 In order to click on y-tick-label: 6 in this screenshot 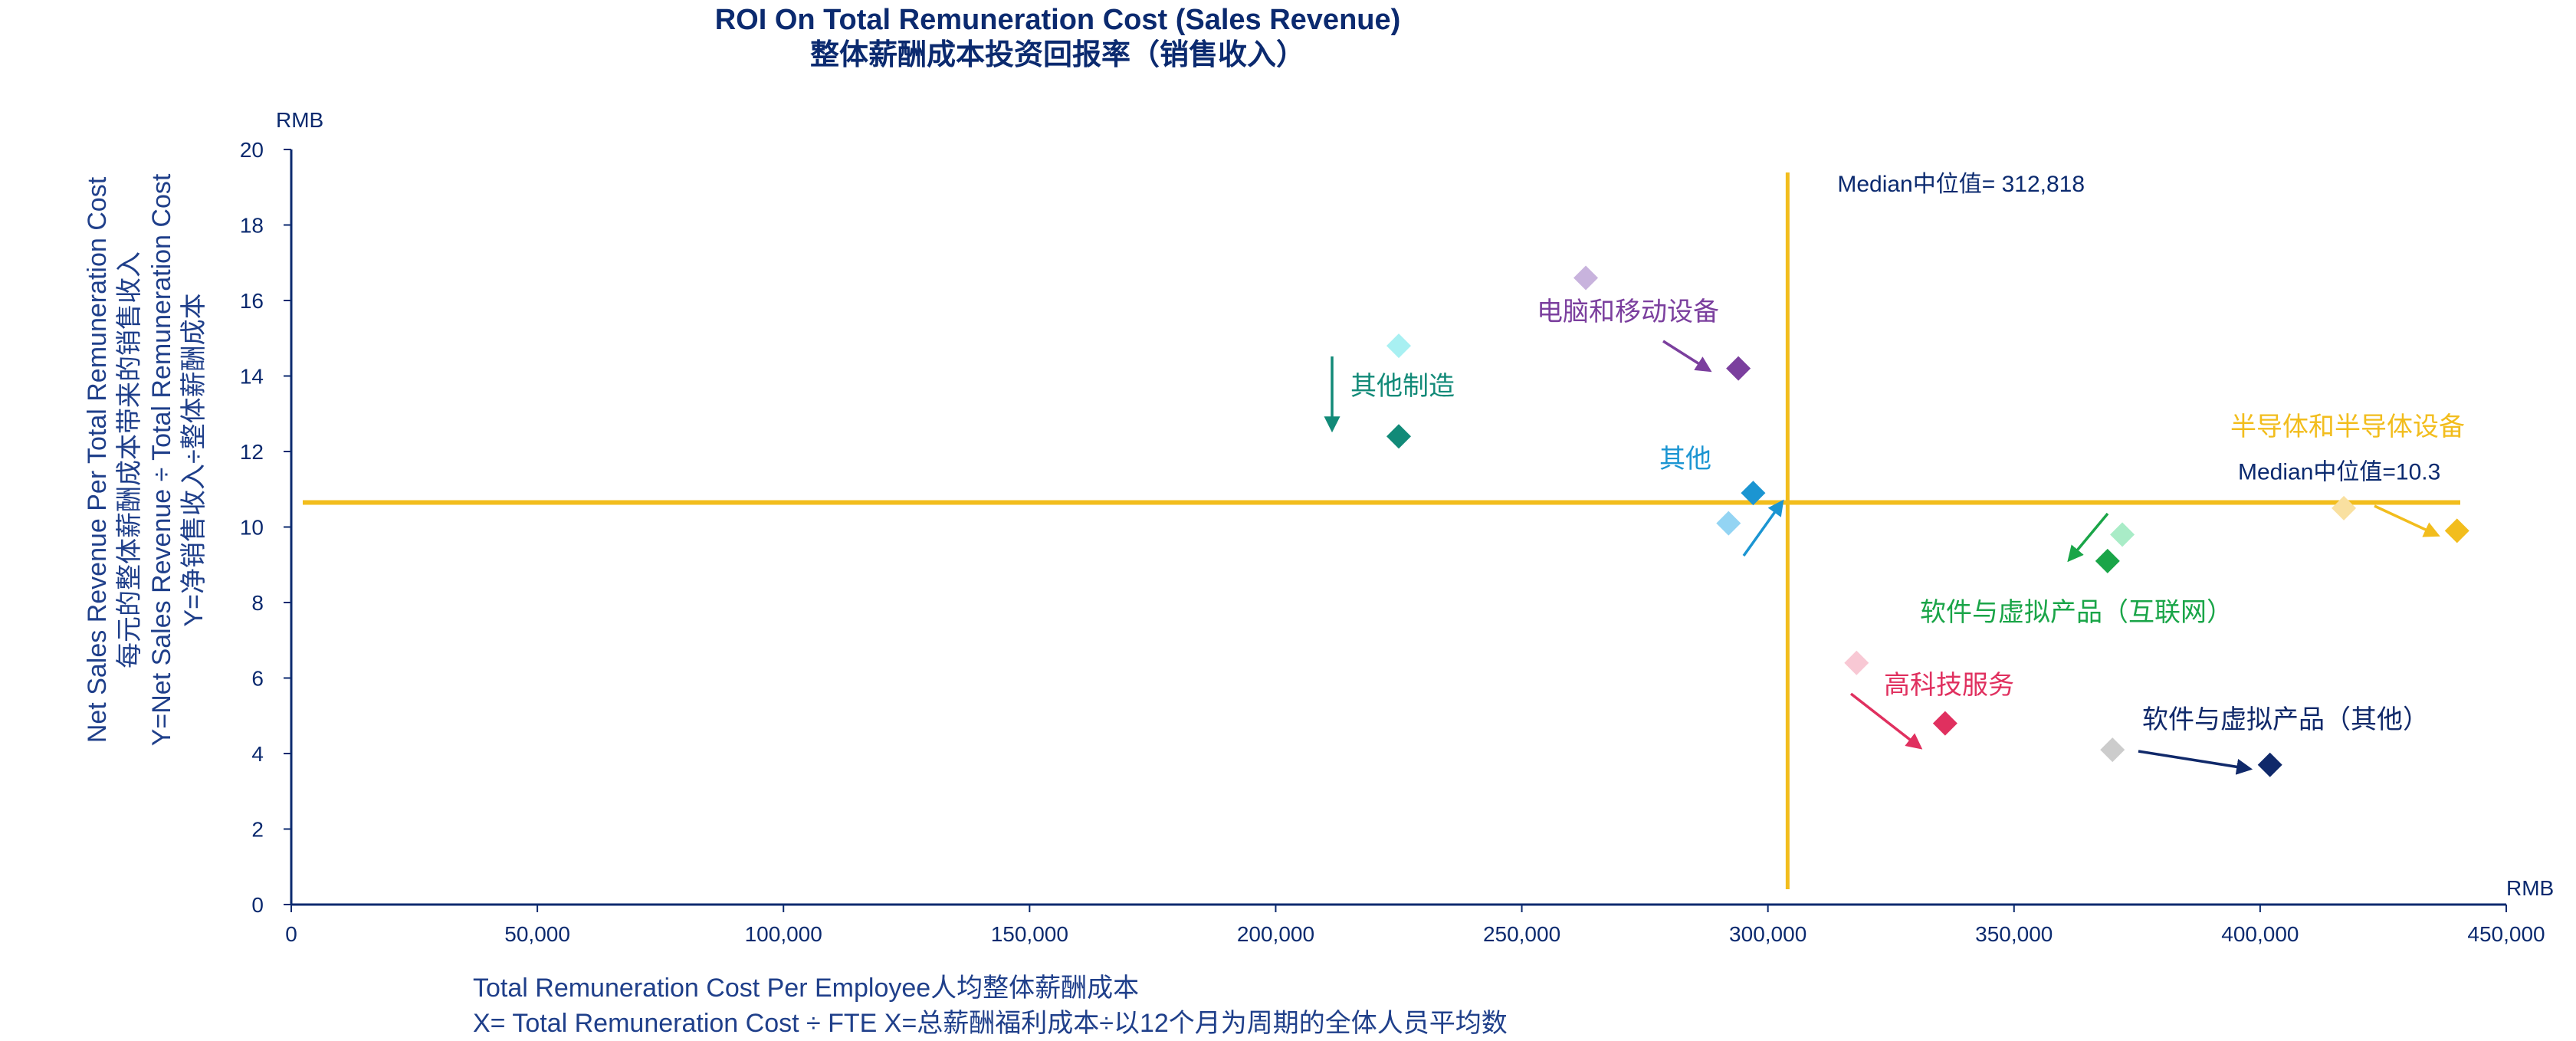, I will do `click(257, 679)`.